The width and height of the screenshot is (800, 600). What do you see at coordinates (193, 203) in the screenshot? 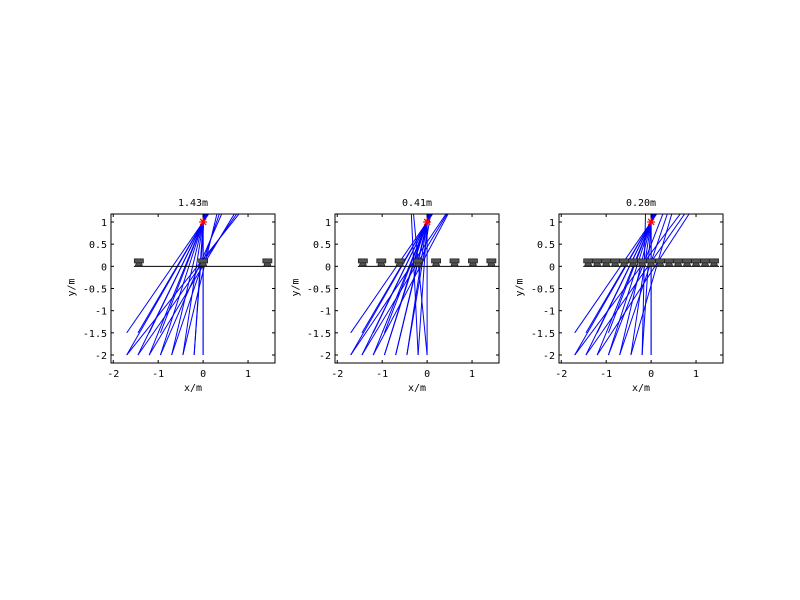
I see `subplot-title: 1.43m` at bounding box center [193, 203].